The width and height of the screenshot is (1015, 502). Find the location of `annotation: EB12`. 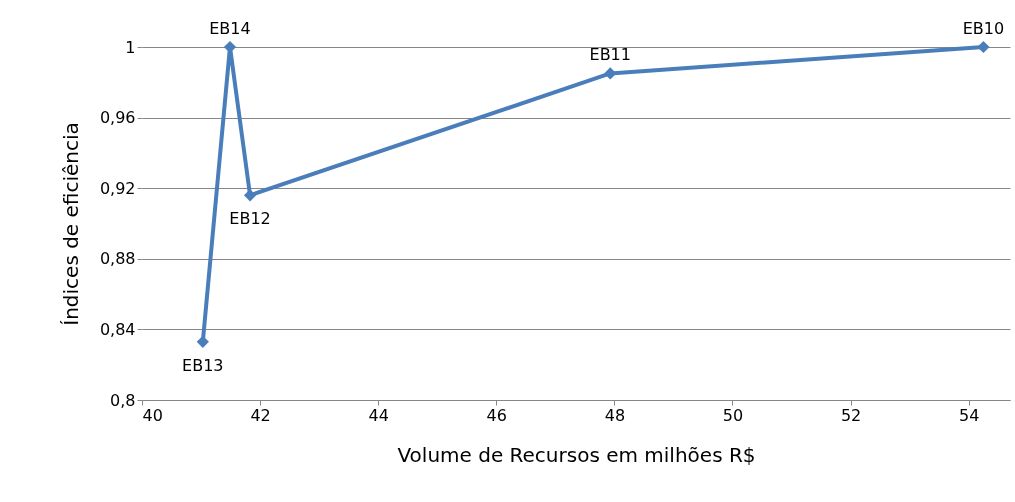

annotation: EB12 is located at coordinates (250, 219).